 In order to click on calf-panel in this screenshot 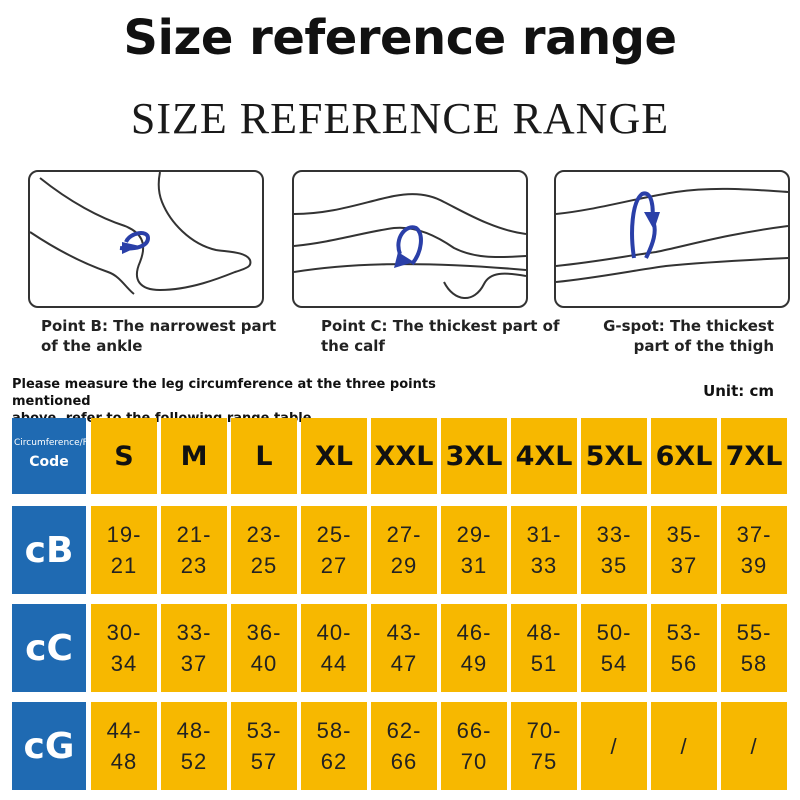, I will do `click(410, 239)`.